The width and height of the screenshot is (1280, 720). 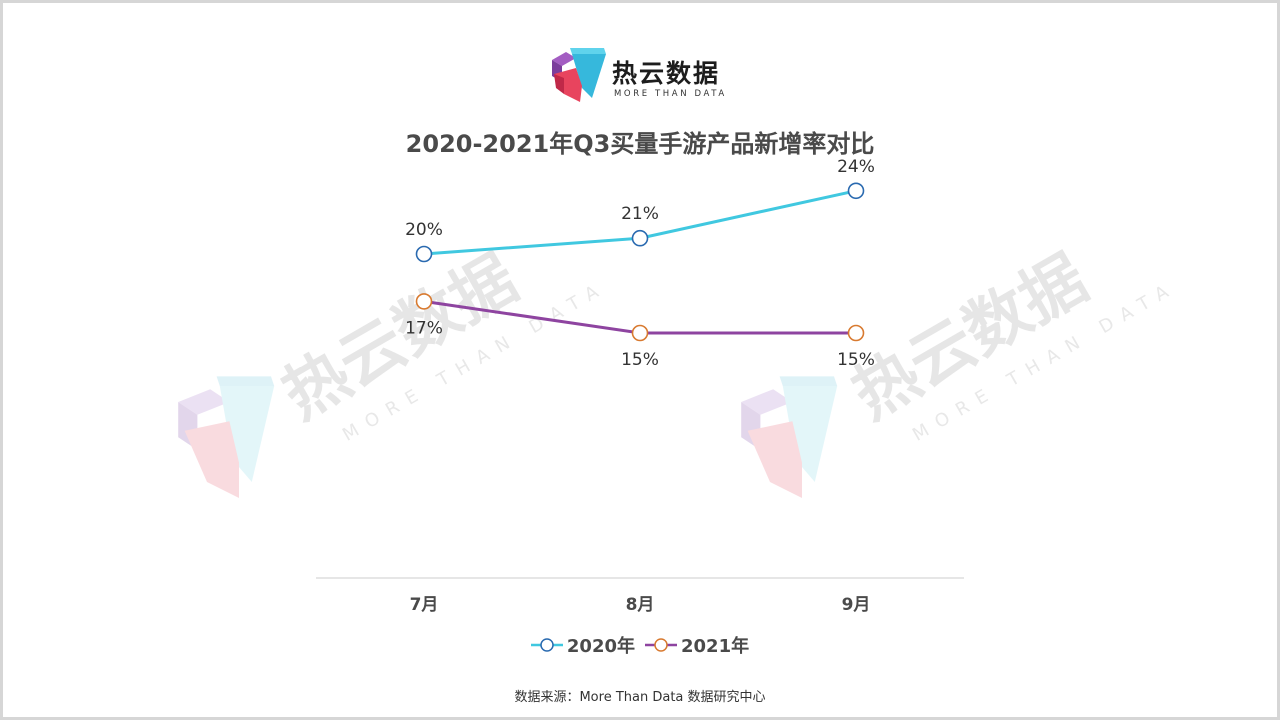 I want to click on legend-item-2021: 2021年, so click(x=697, y=645).